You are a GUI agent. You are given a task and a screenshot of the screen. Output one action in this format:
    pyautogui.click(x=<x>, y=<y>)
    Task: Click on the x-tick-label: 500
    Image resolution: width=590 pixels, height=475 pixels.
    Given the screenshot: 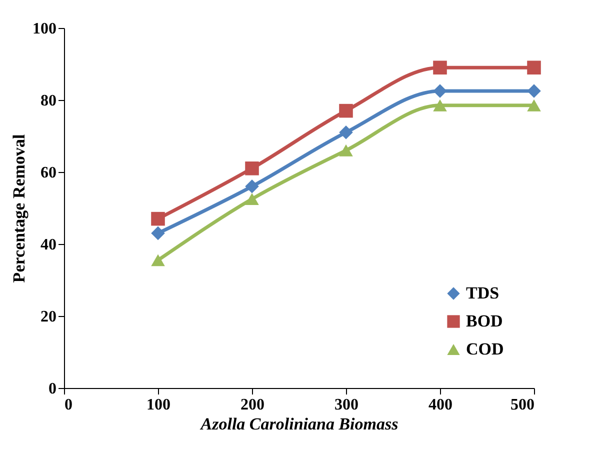 What is the action you would take?
    pyautogui.click(x=522, y=405)
    